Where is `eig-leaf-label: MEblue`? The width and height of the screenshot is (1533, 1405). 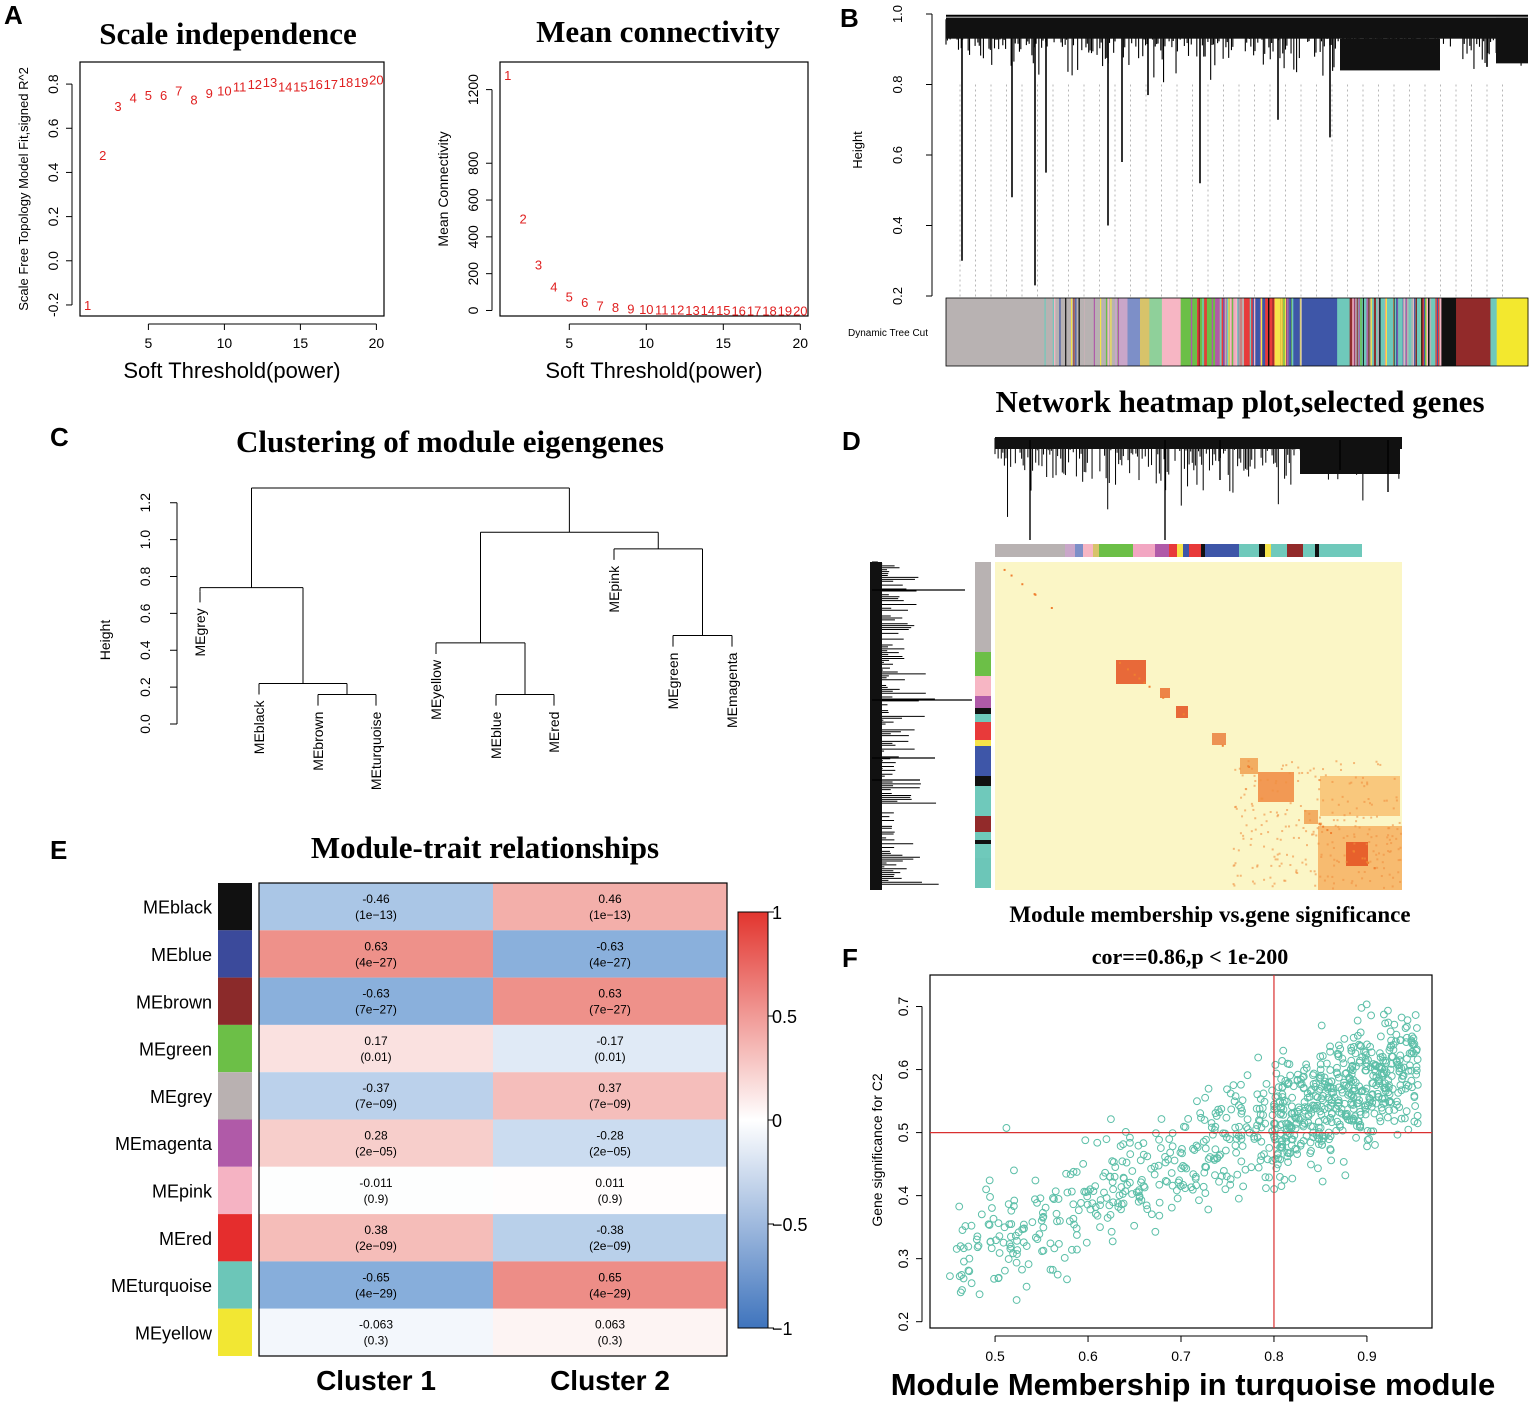 eig-leaf-label: MEblue is located at coordinates (496, 735).